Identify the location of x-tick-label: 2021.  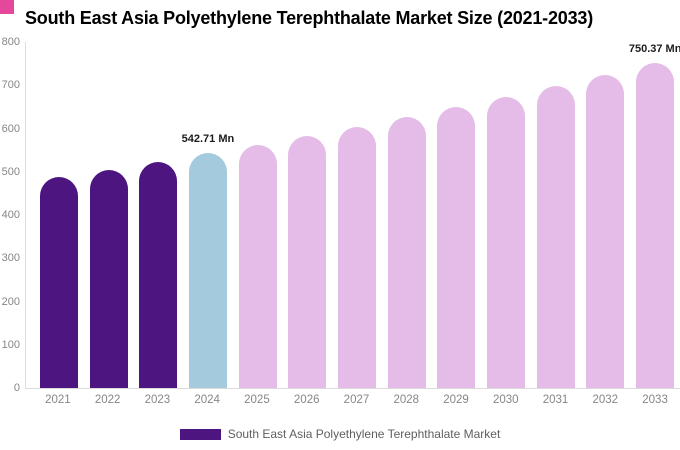
(58, 400).